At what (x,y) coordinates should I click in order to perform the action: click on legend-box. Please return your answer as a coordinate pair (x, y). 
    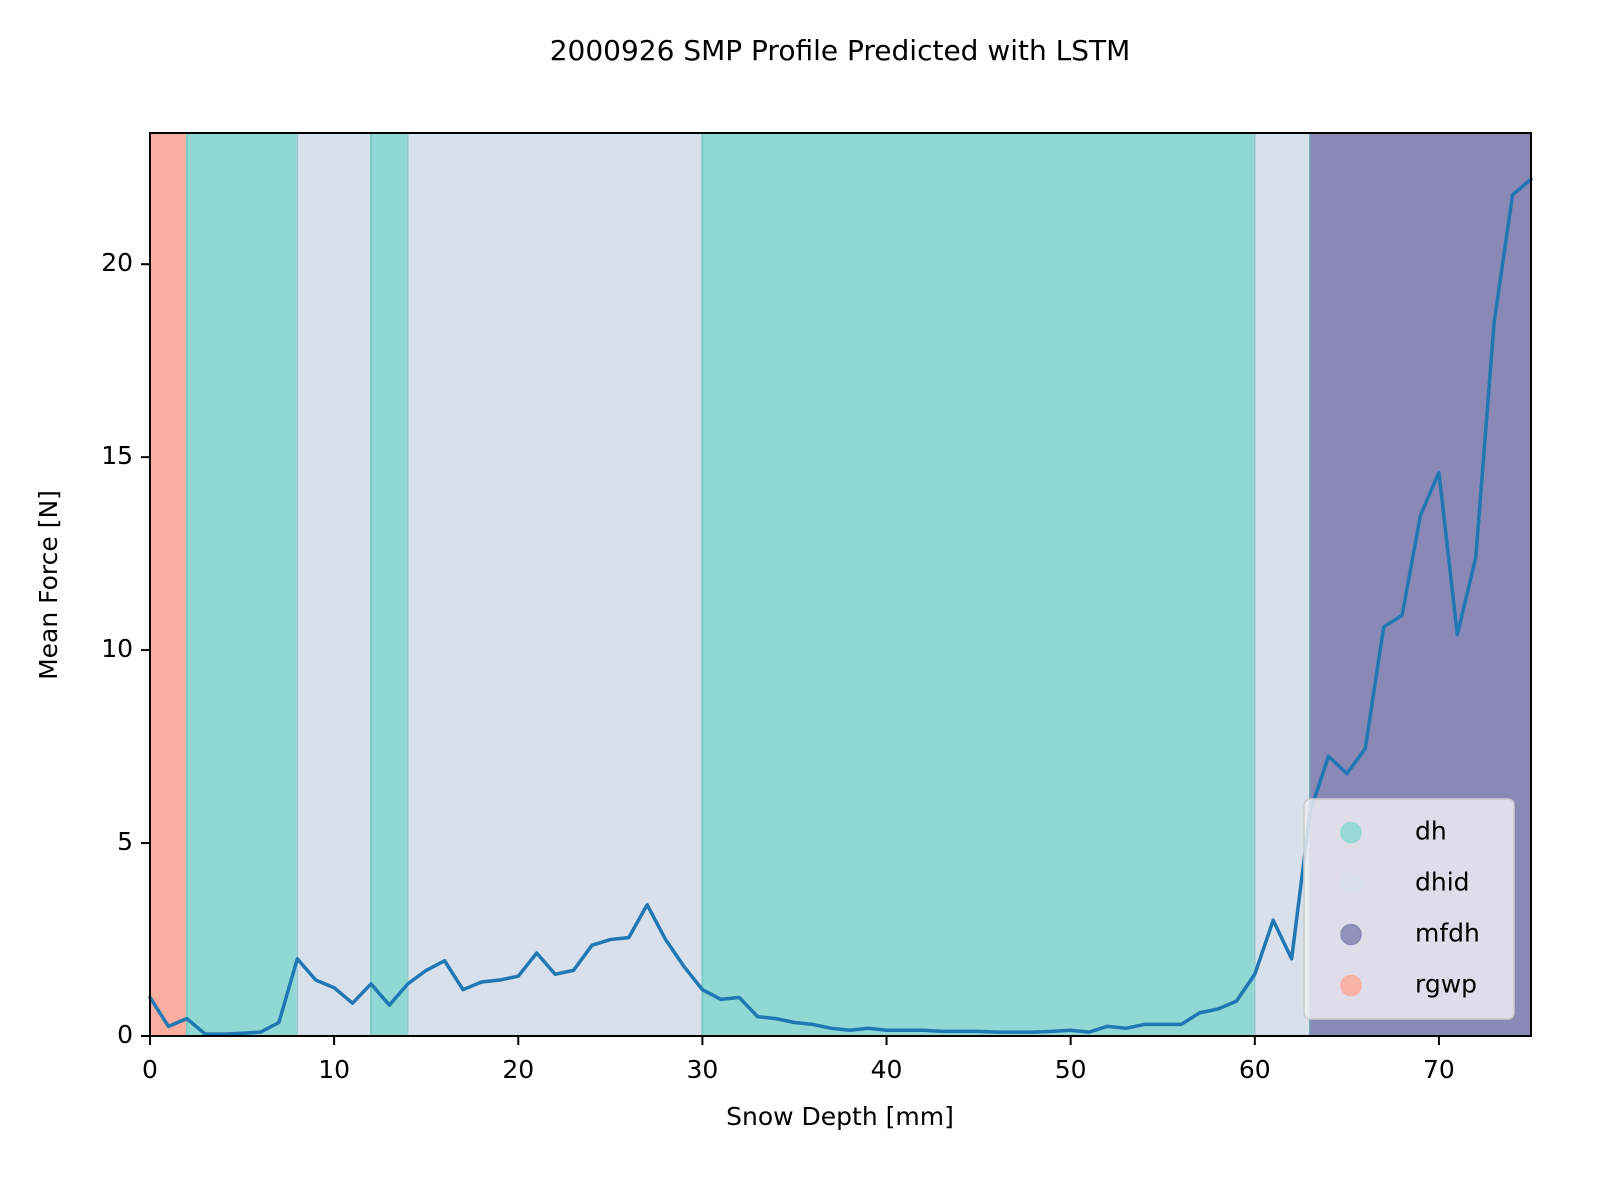
    Looking at the image, I should click on (1409, 909).